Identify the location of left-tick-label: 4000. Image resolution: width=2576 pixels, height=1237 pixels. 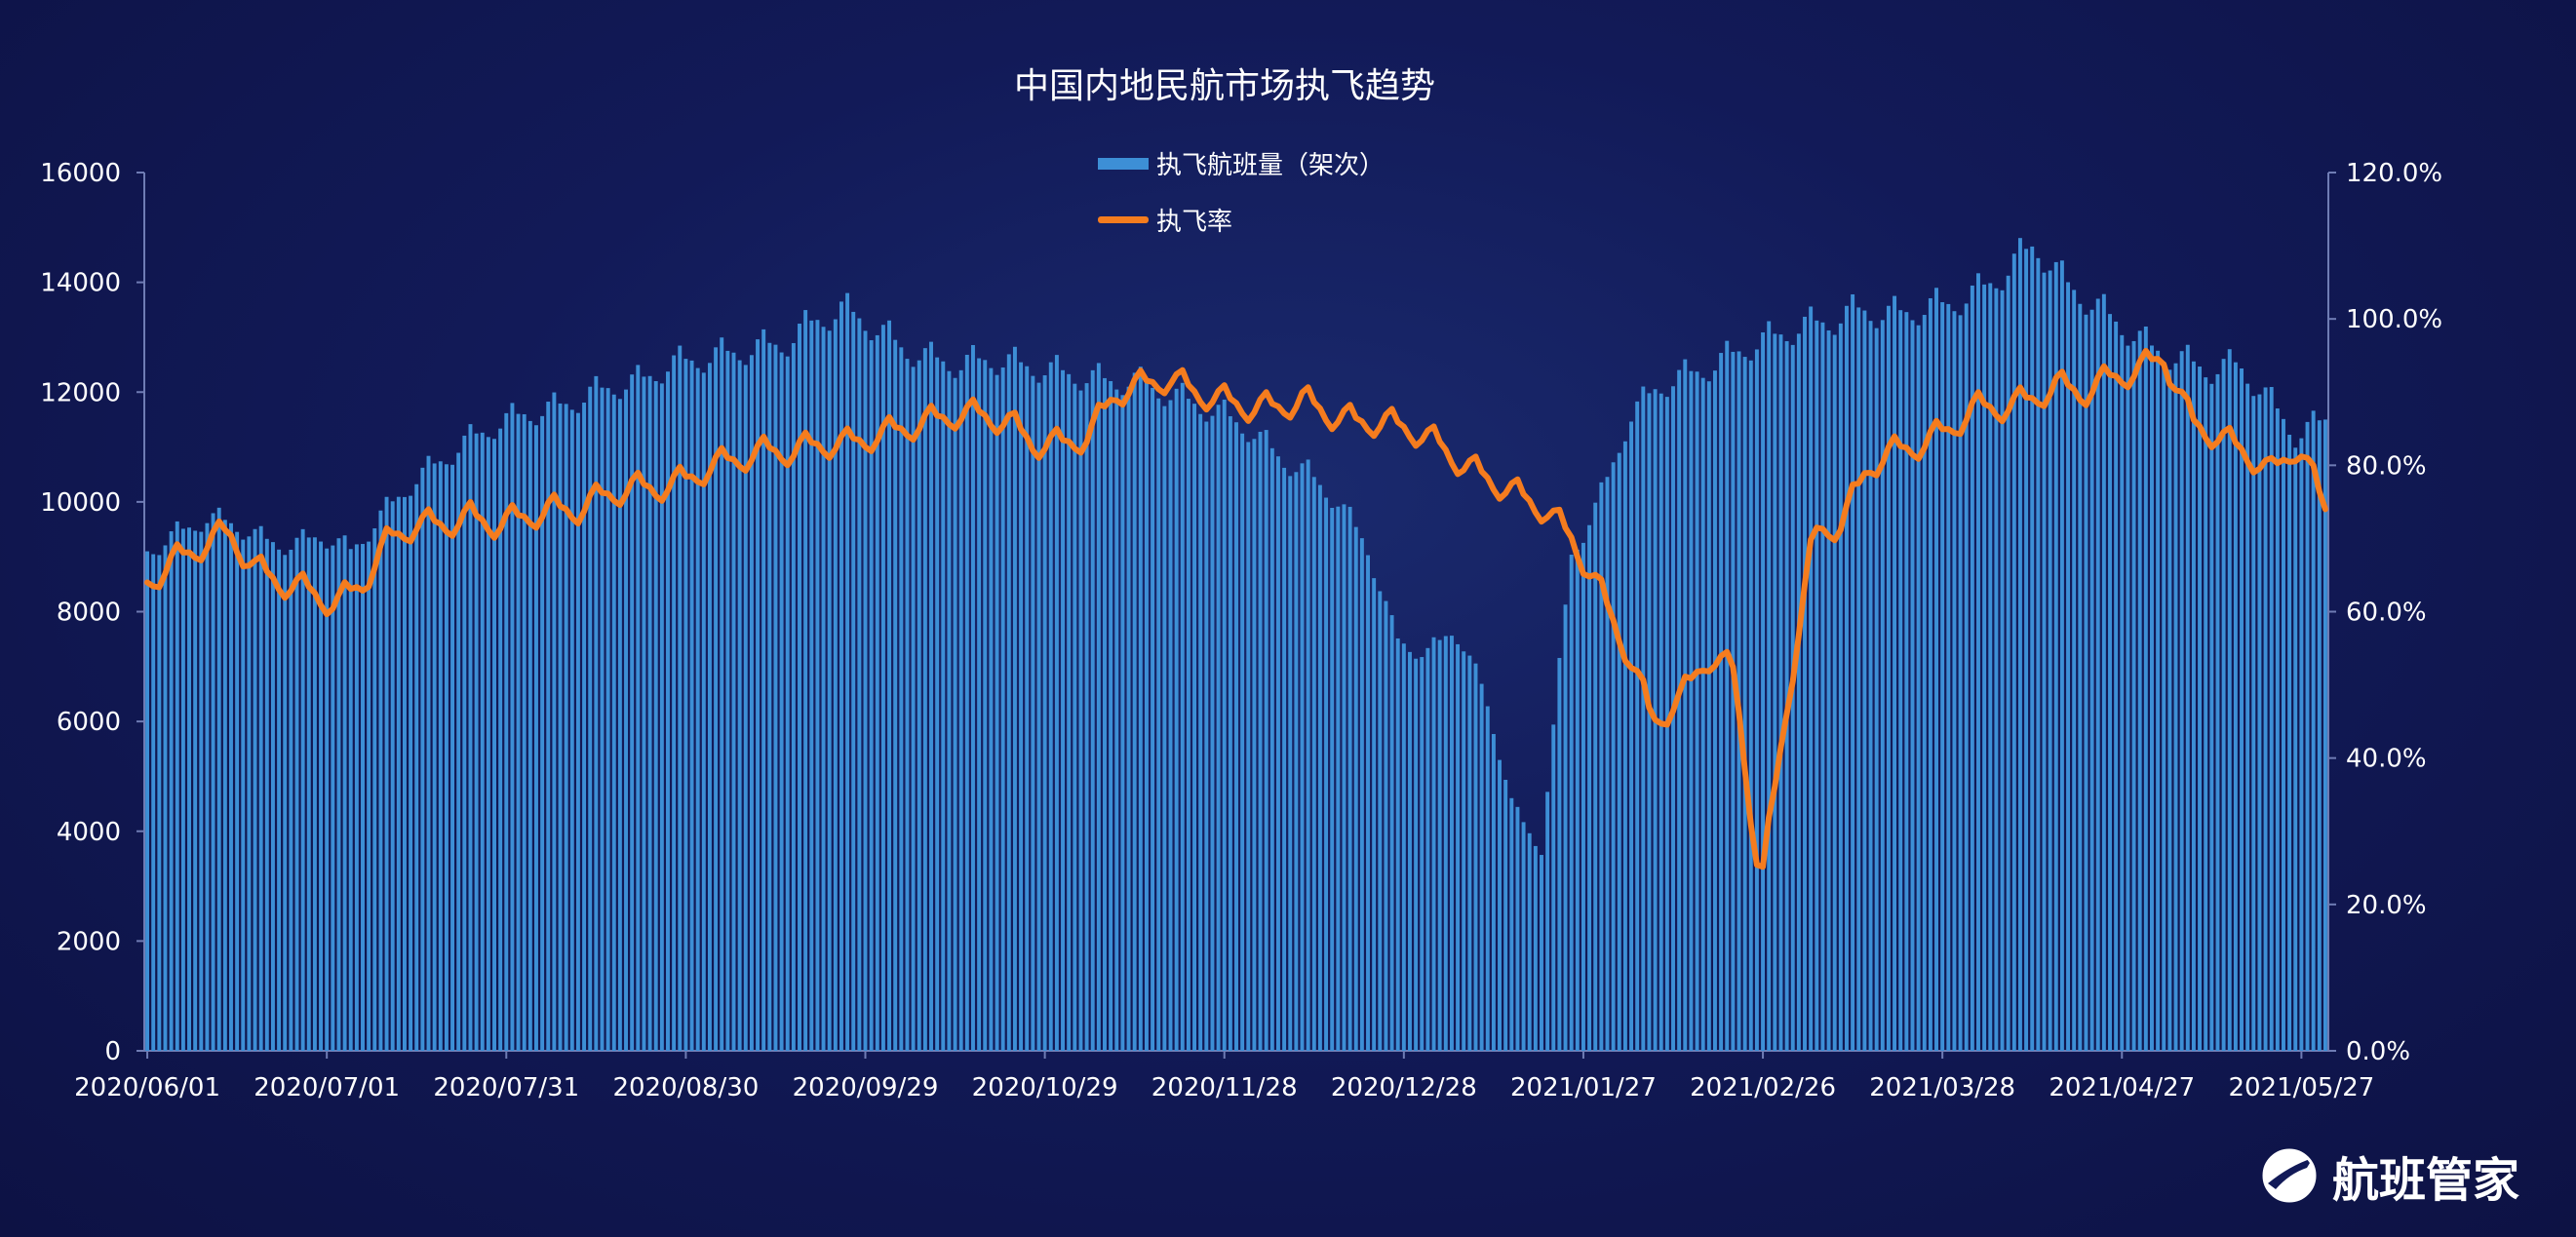
(89, 832).